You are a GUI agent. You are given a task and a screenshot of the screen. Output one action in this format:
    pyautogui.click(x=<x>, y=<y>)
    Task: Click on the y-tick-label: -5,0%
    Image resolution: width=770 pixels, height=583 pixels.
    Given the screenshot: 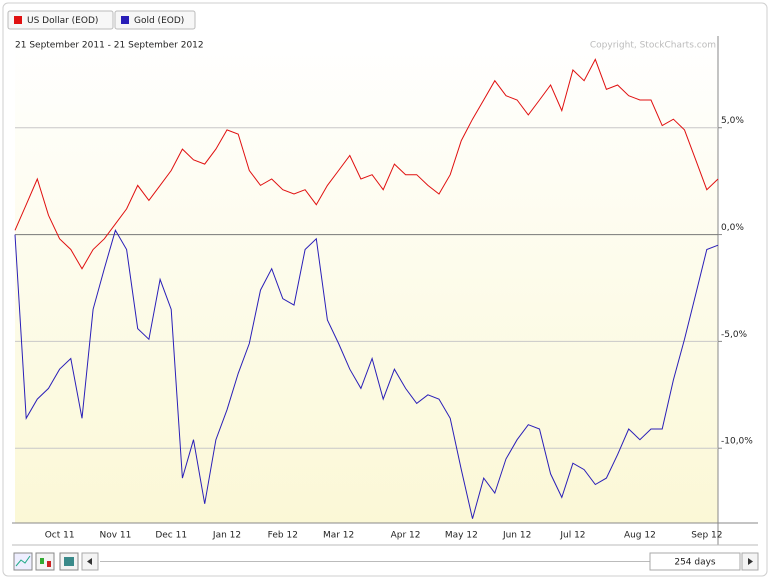 What is the action you would take?
    pyautogui.click(x=734, y=335)
    